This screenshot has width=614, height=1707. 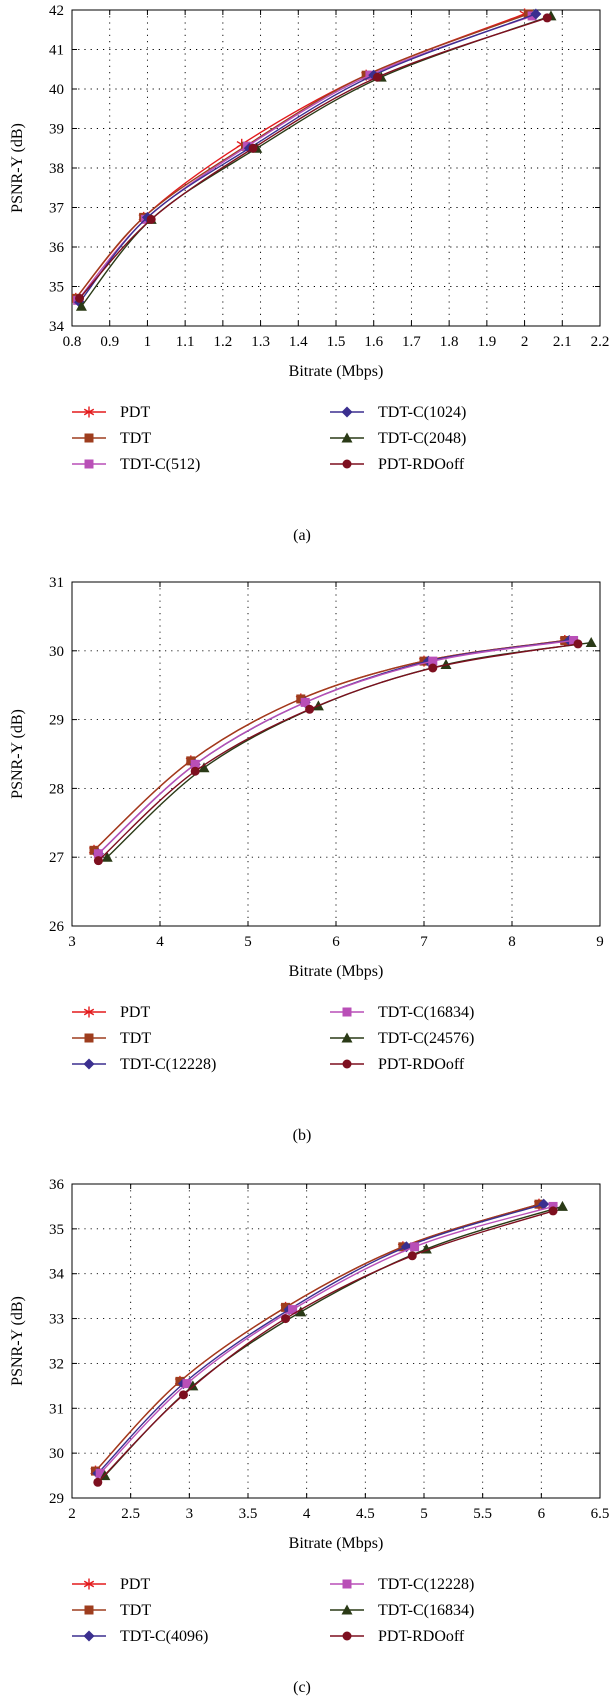 What do you see at coordinates (302, 535) in the screenshot?
I see `panel-label: (a)` at bounding box center [302, 535].